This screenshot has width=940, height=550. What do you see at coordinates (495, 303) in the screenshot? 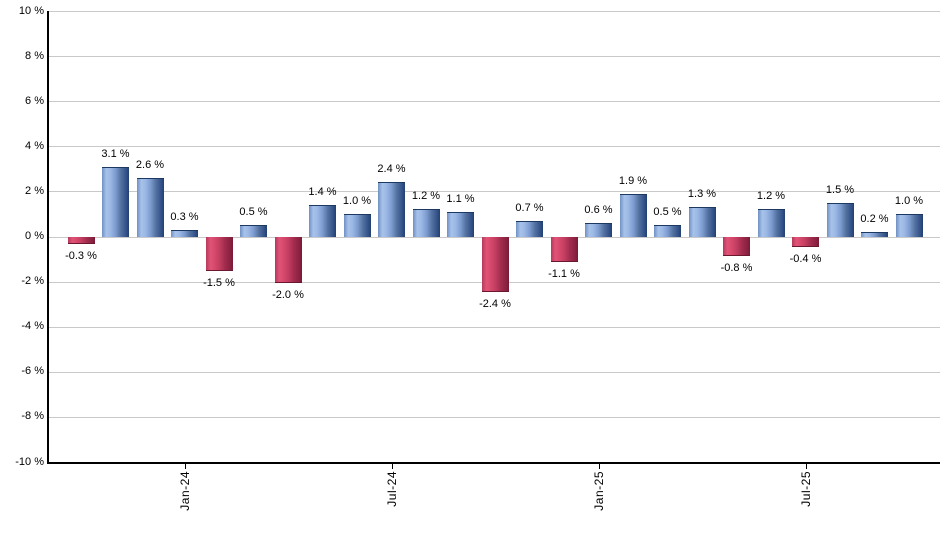
I see `bar-value-label: -2.4 %` at bounding box center [495, 303].